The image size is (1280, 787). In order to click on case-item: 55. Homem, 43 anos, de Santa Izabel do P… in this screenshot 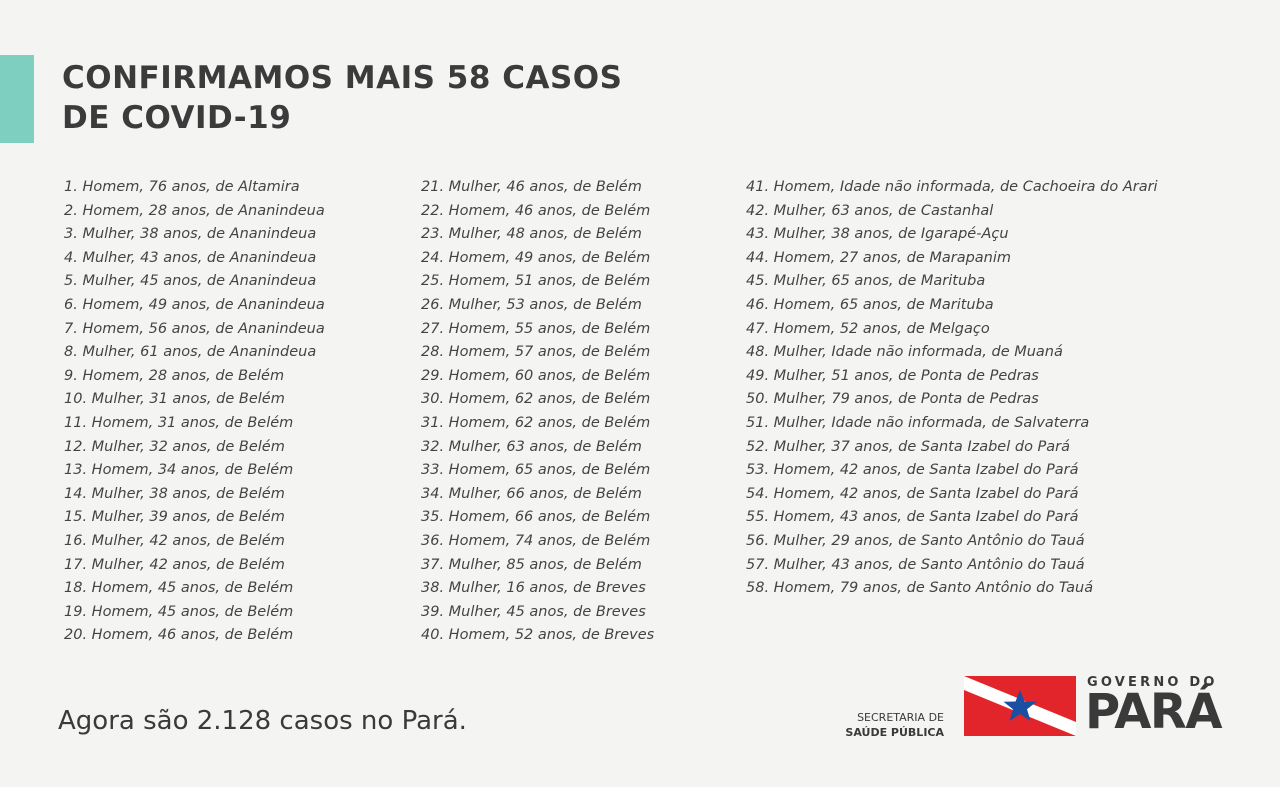, I will do `click(912, 517)`.